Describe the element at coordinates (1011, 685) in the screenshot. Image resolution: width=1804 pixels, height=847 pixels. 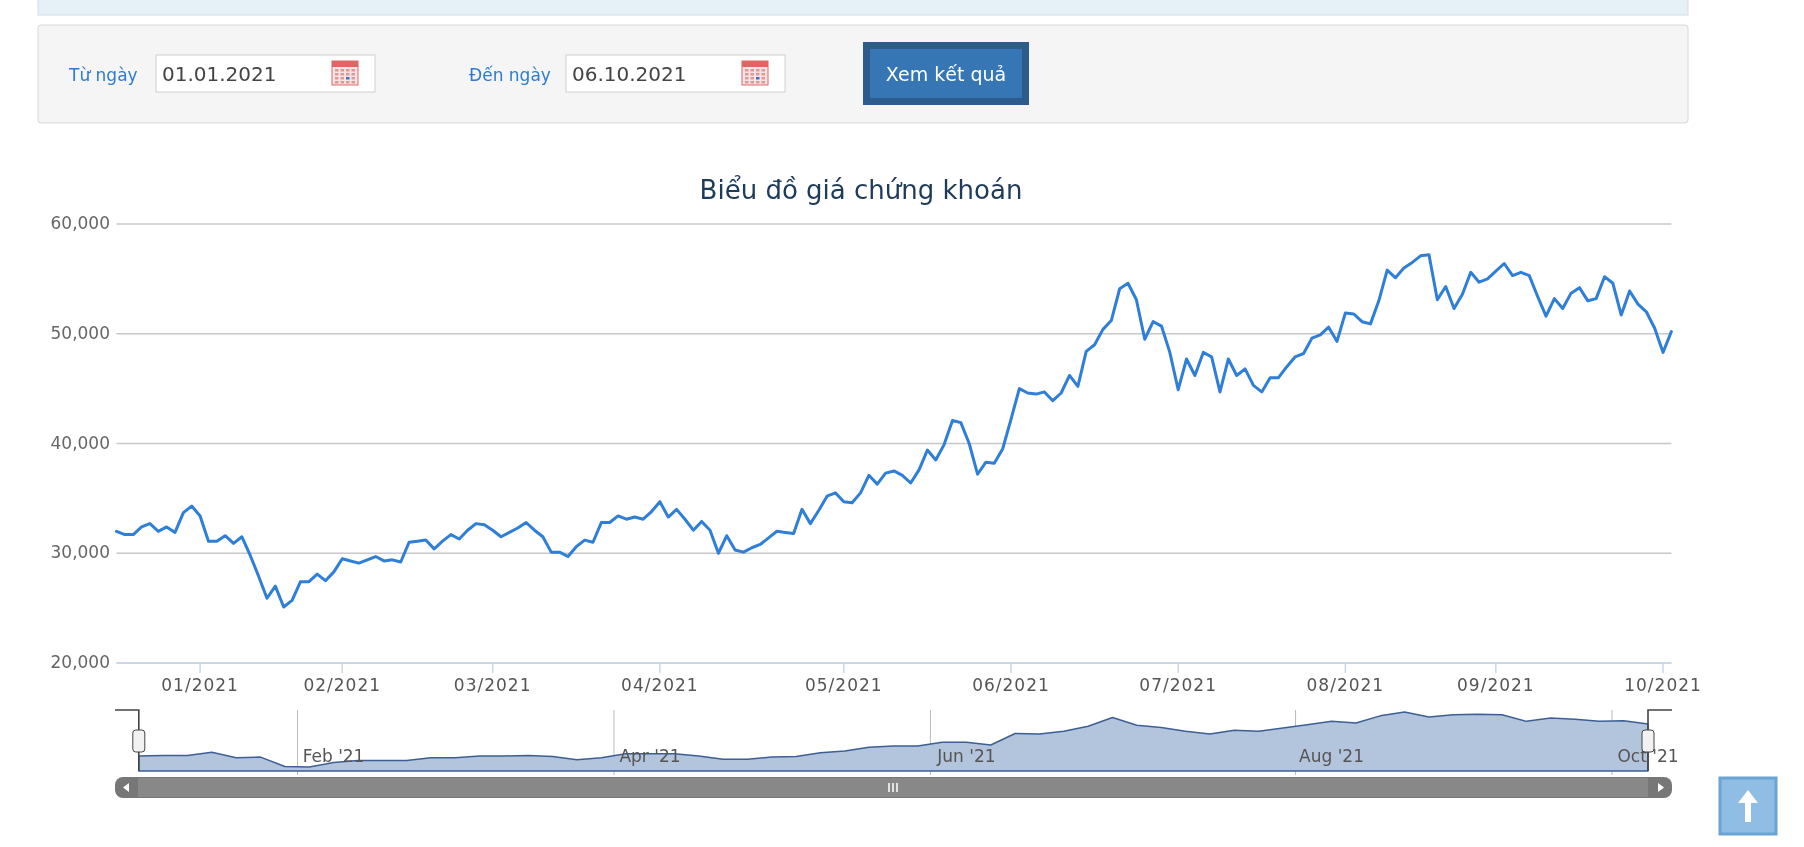
I see `x-tick-label: 06/2021` at that location.